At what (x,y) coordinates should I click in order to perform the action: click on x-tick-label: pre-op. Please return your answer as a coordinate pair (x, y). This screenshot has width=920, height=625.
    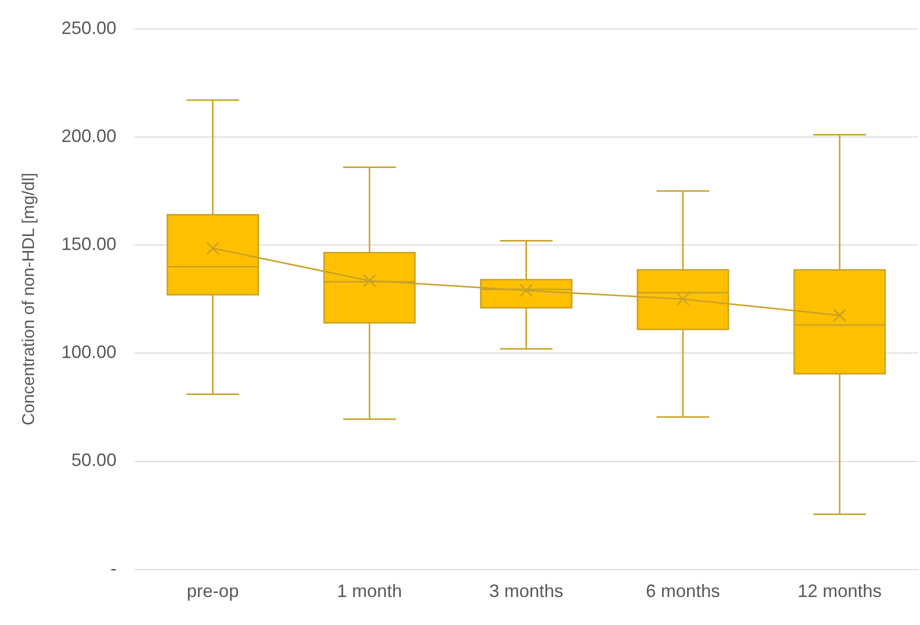
    Looking at the image, I should click on (212, 591).